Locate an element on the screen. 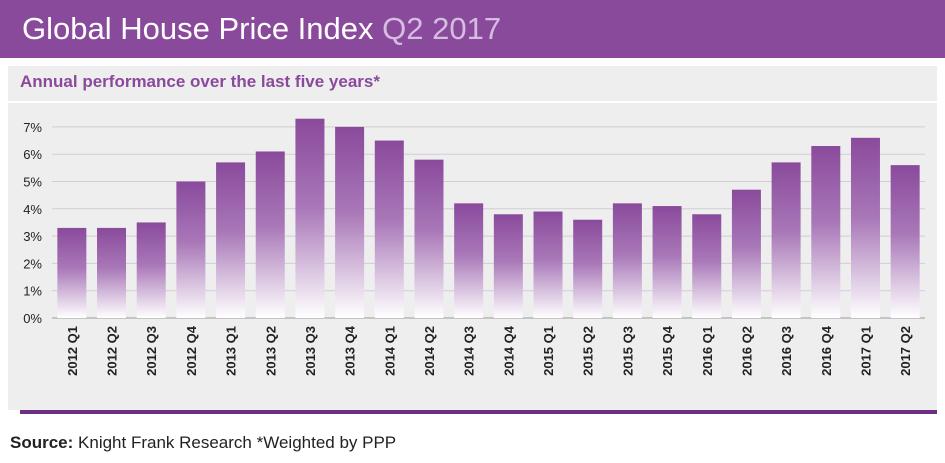 The height and width of the screenshot is (463, 945). y-tick-label: 2% is located at coordinates (32, 263).